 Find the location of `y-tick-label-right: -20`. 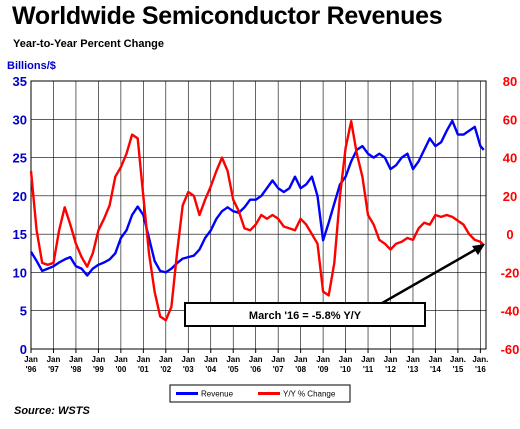

y-tick-label-right: -20 is located at coordinates (510, 272).